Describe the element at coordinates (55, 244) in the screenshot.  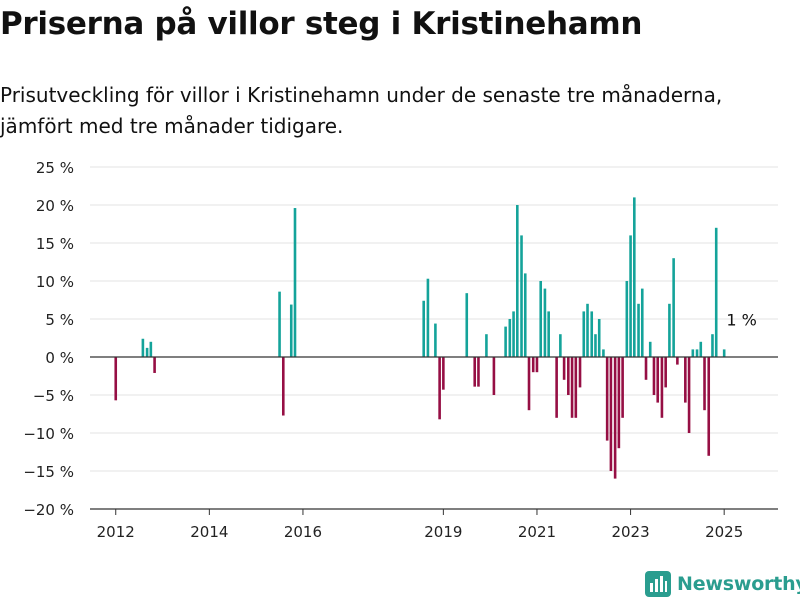
I see `y-tick-label: 15 %` at that location.